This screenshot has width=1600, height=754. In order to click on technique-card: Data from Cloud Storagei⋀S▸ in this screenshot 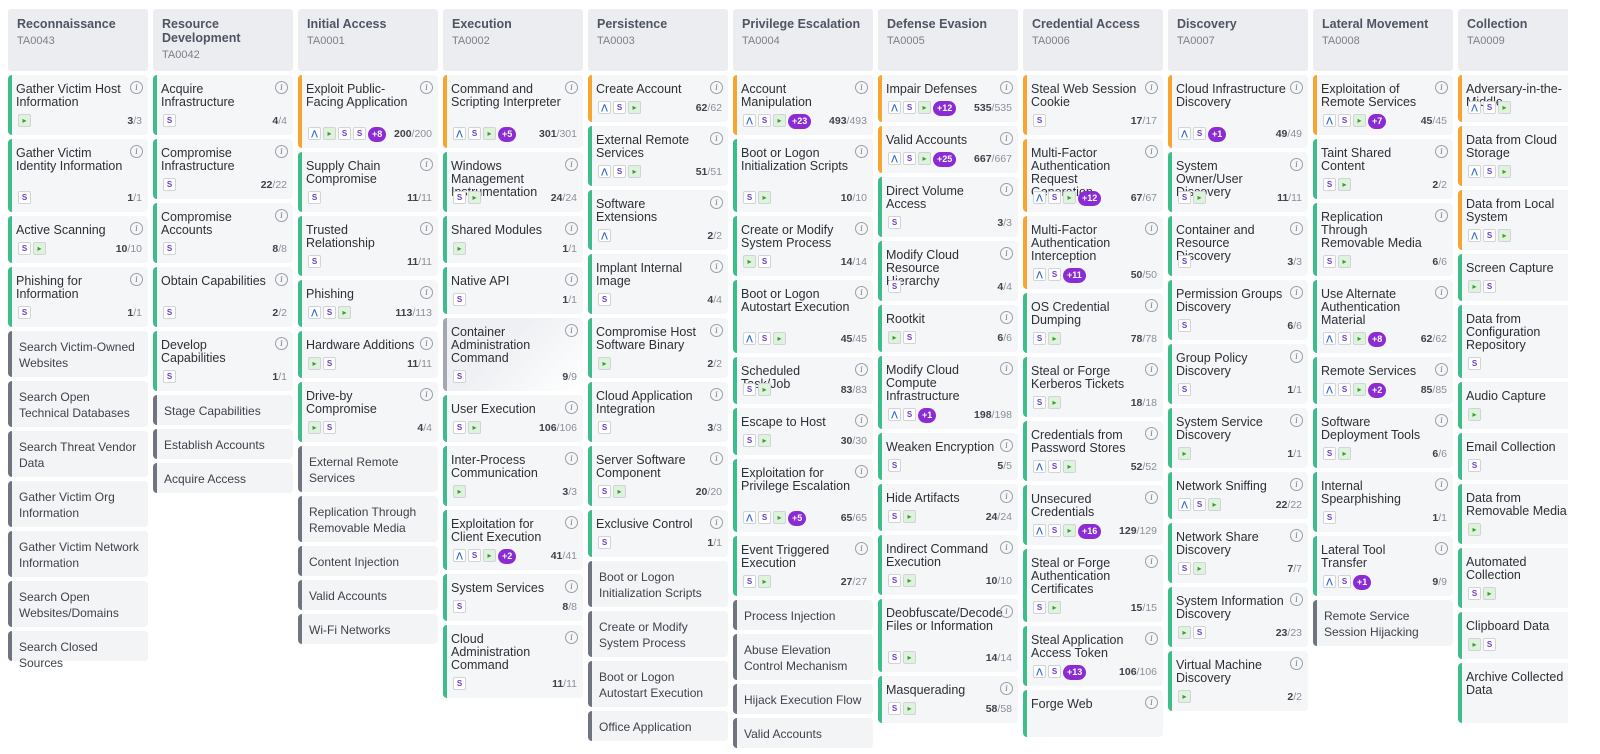, I will do `click(1513, 156)`.